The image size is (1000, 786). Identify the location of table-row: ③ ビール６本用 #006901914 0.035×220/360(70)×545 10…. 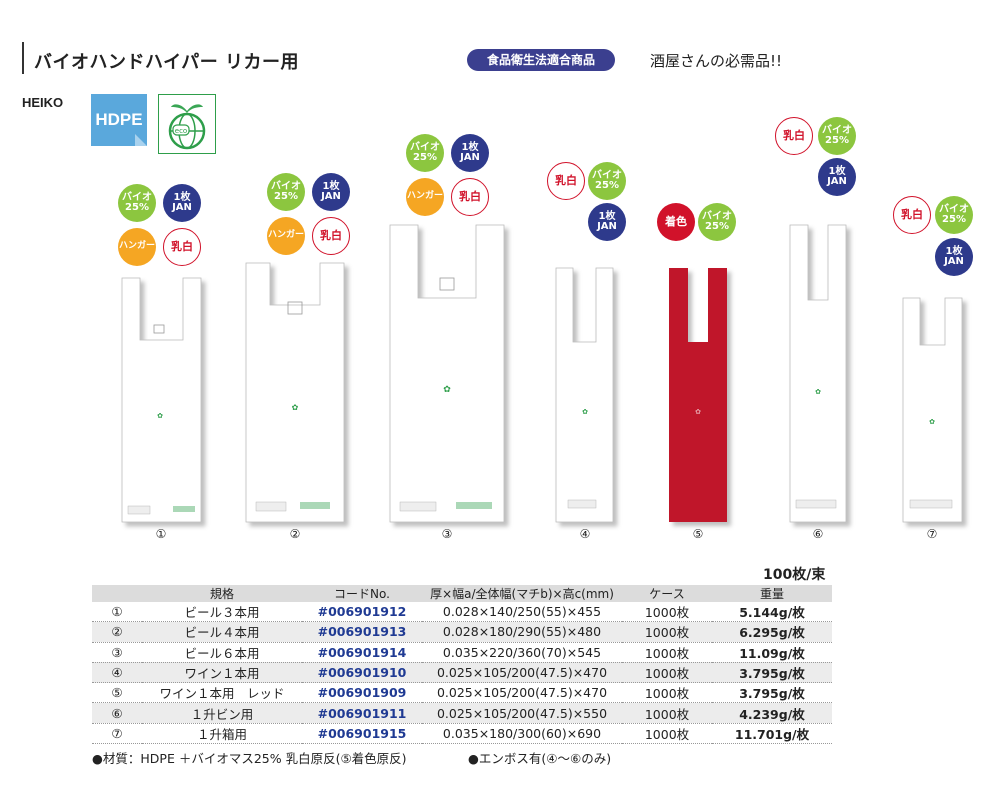
(462, 652).